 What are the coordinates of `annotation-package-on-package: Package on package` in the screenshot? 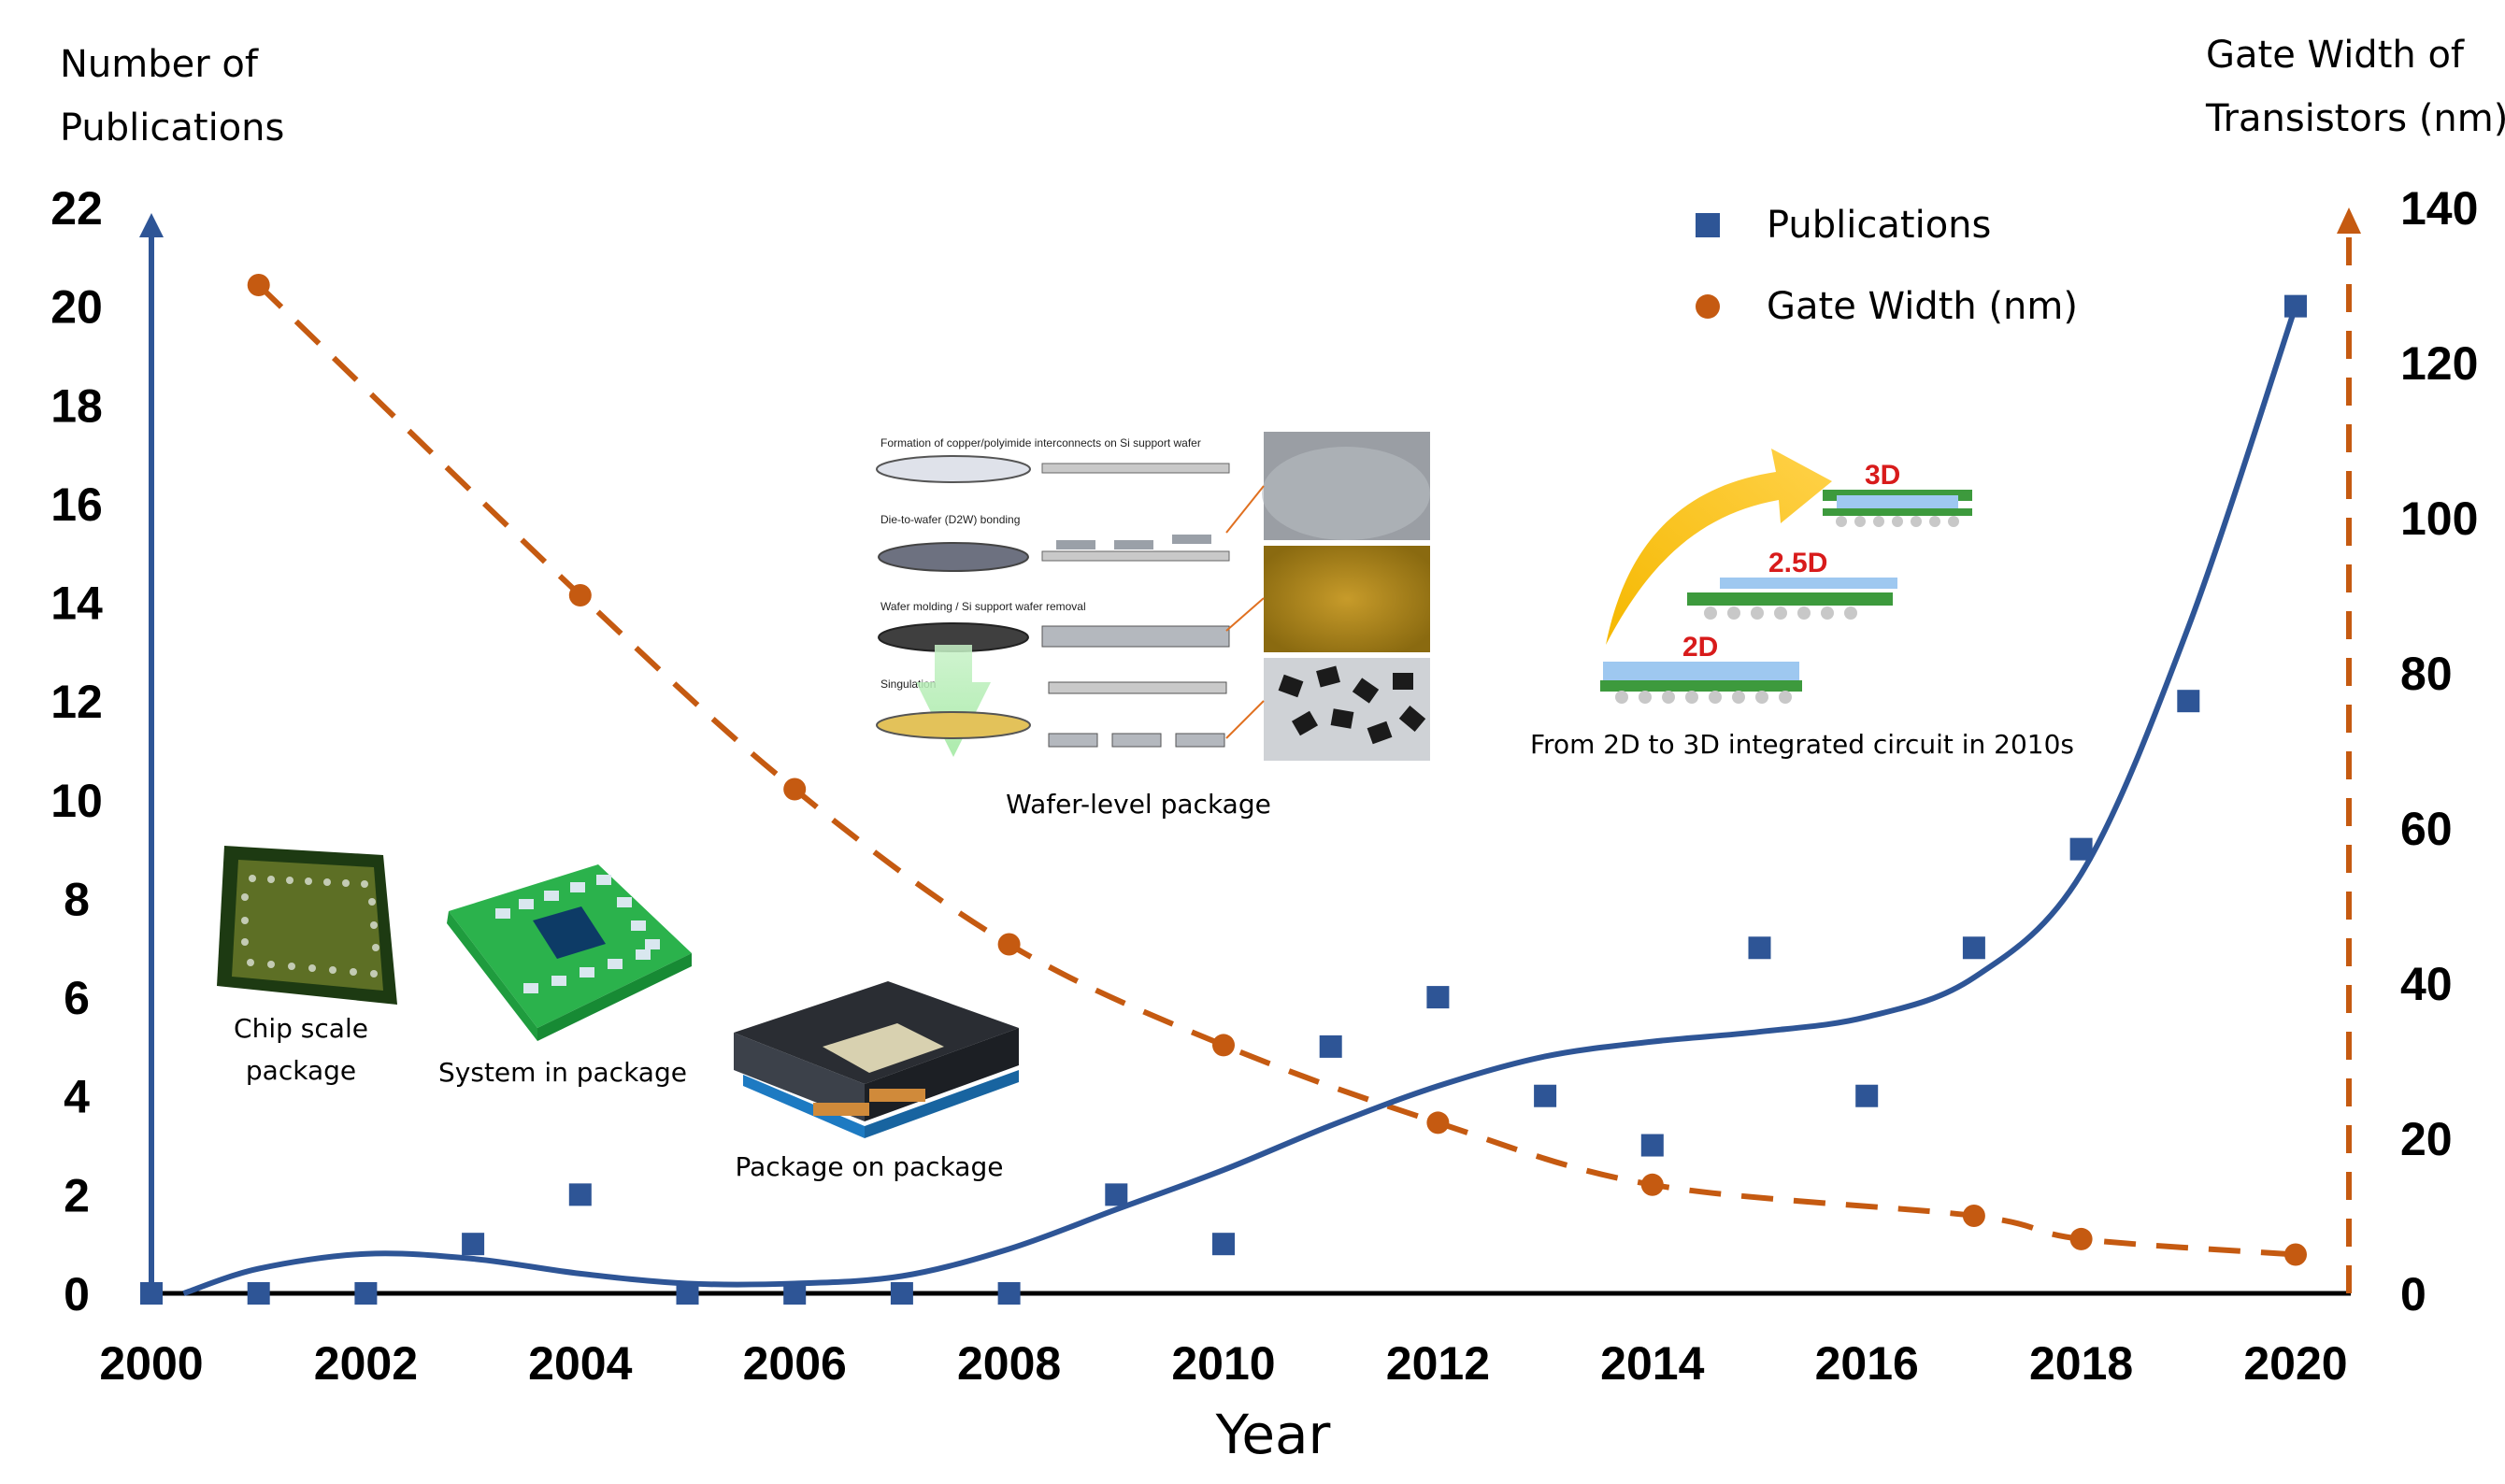 It's located at (870, 1166).